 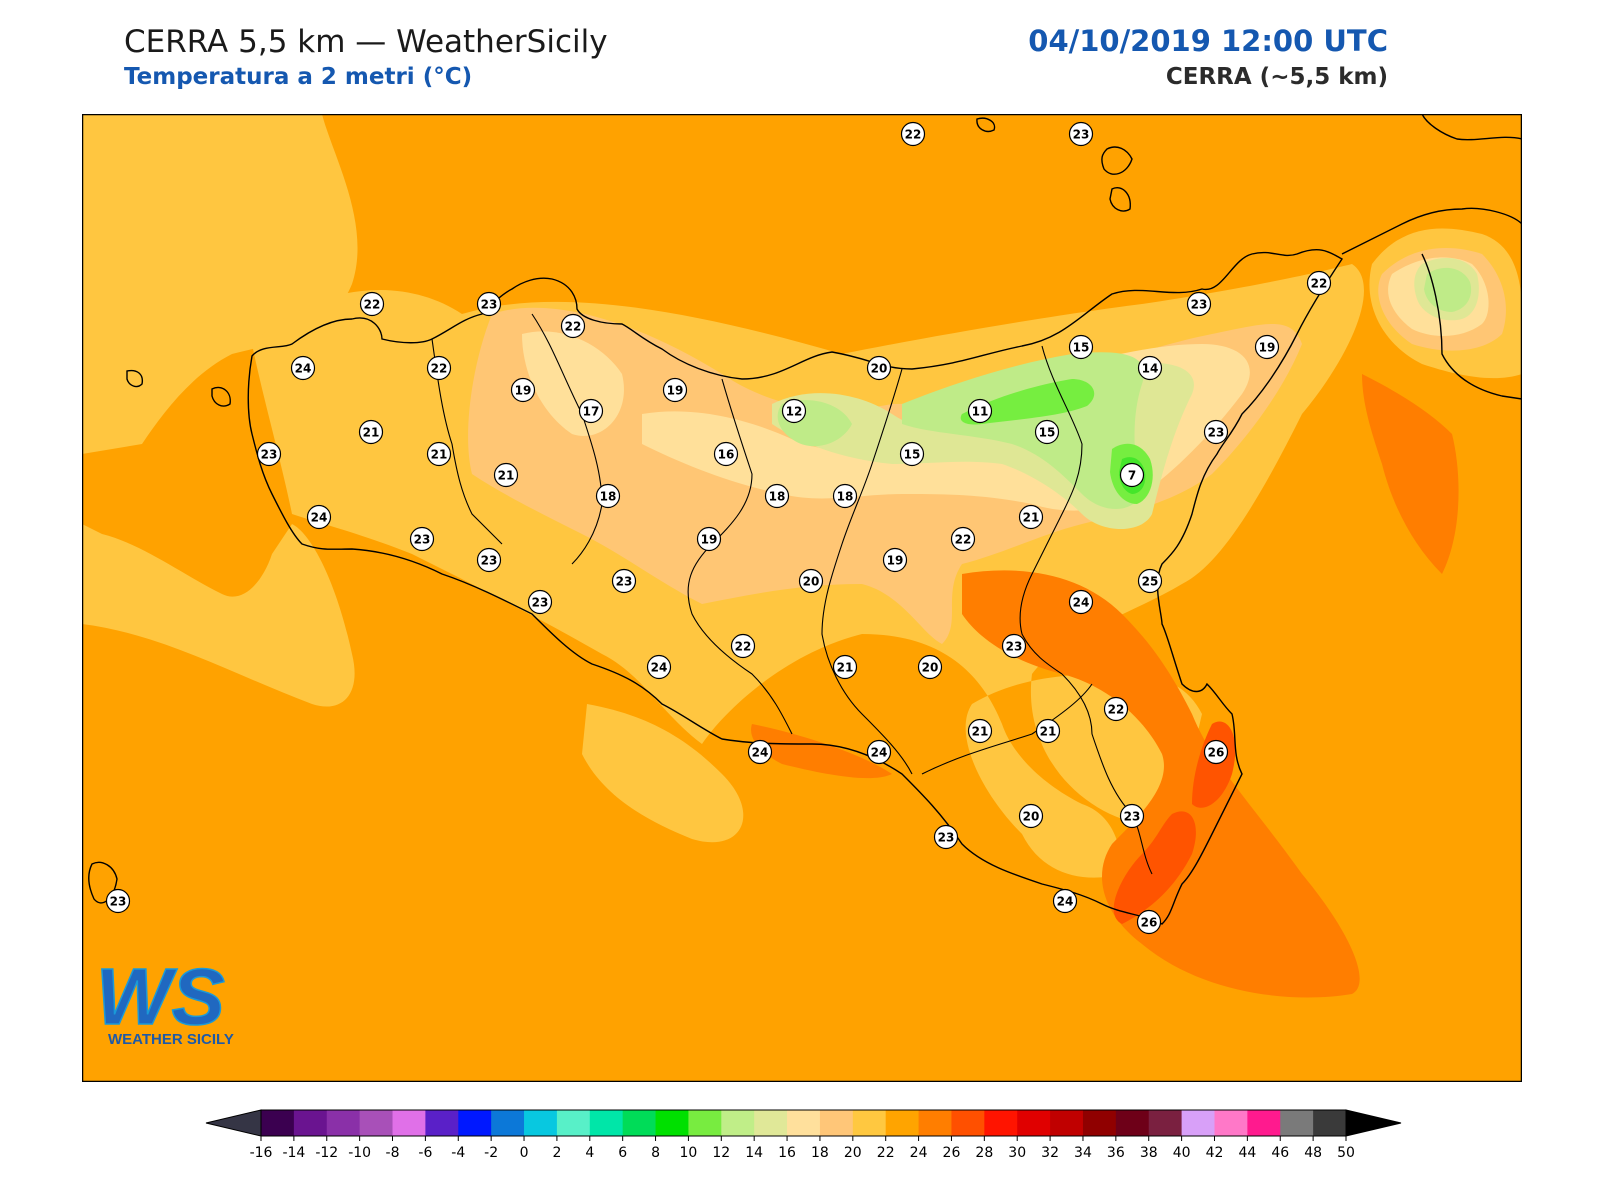 I want to click on station-marker: 14, so click(x=1150, y=368).